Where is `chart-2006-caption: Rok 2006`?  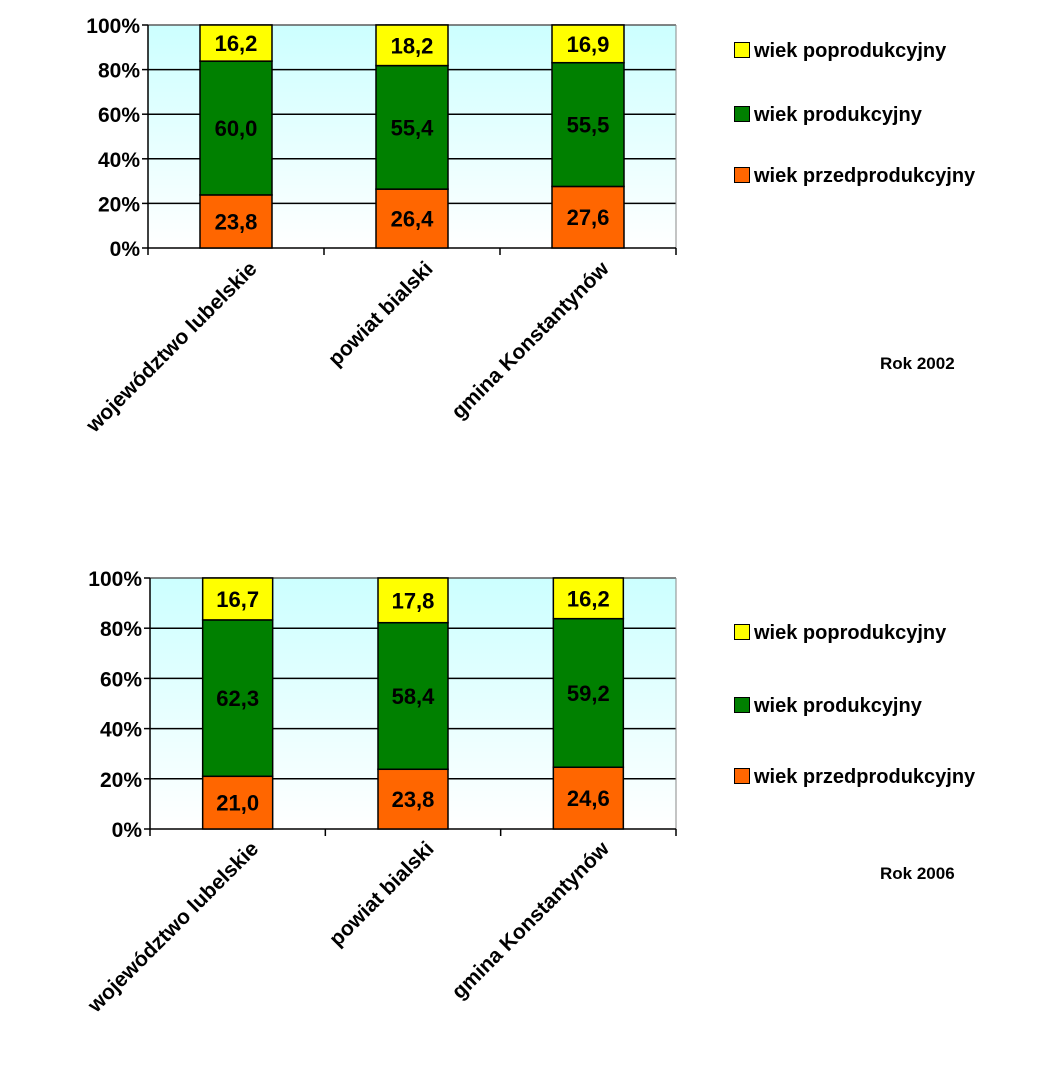
chart-2006-caption: Rok 2006 is located at coordinates (917, 873).